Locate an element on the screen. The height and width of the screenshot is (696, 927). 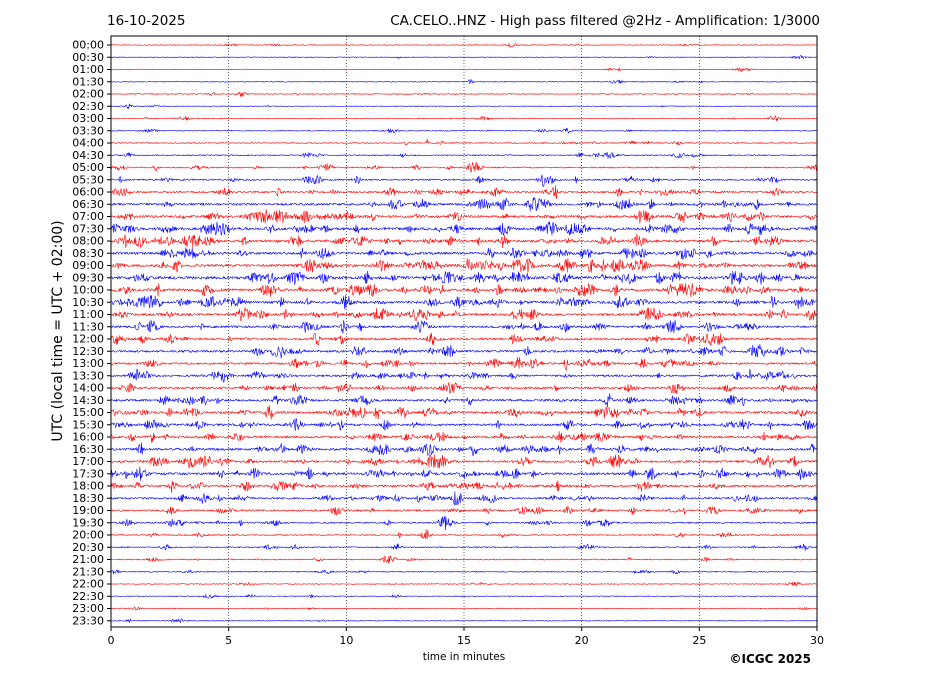
x-axis-label: time in minutes is located at coordinates (464, 657).